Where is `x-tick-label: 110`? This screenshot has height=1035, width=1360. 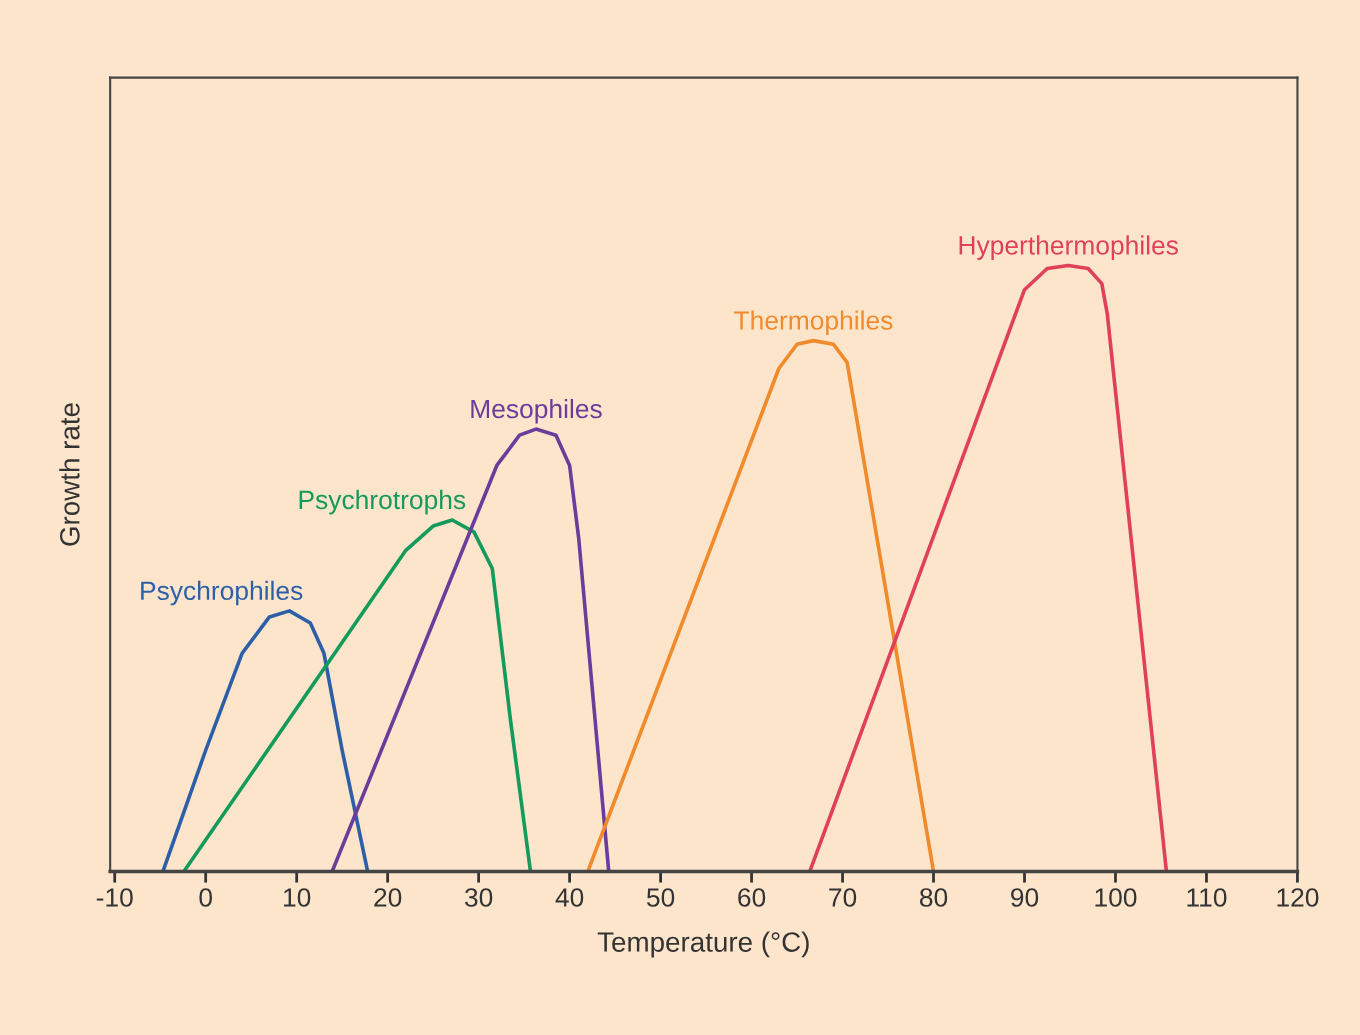 x-tick-label: 110 is located at coordinates (1207, 897).